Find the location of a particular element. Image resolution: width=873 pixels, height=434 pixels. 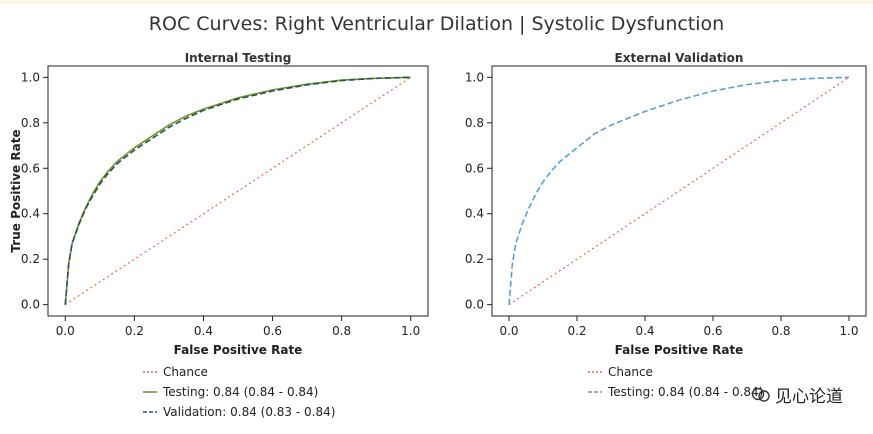

right-legend-label-testing: Testing: 0.84 (0.84 - 0.84) is located at coordinates (685, 392).